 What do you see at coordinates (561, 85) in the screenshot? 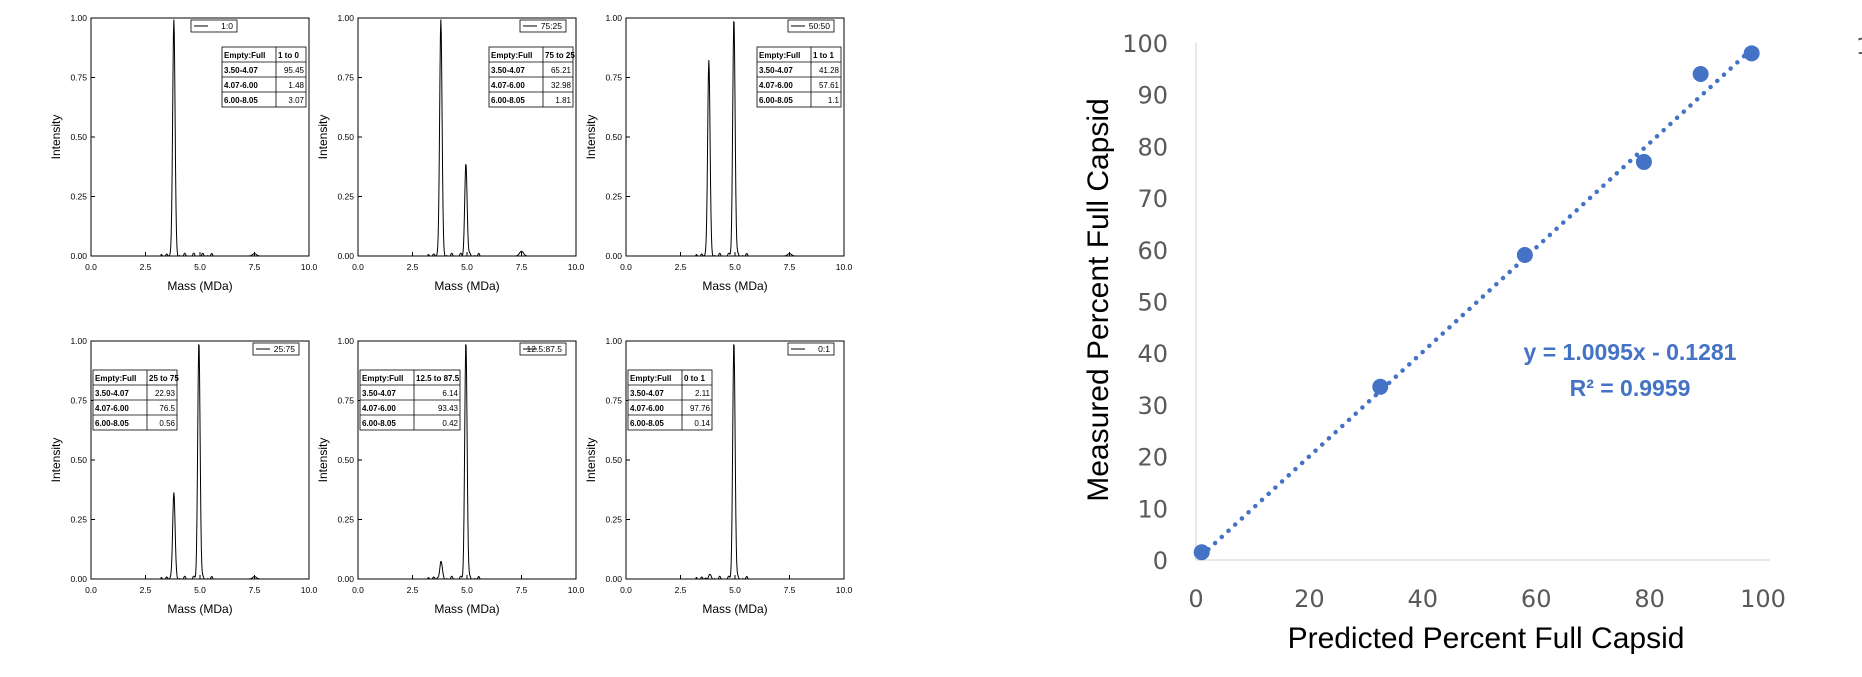
I see `table-value-cell: 32.98` at bounding box center [561, 85].